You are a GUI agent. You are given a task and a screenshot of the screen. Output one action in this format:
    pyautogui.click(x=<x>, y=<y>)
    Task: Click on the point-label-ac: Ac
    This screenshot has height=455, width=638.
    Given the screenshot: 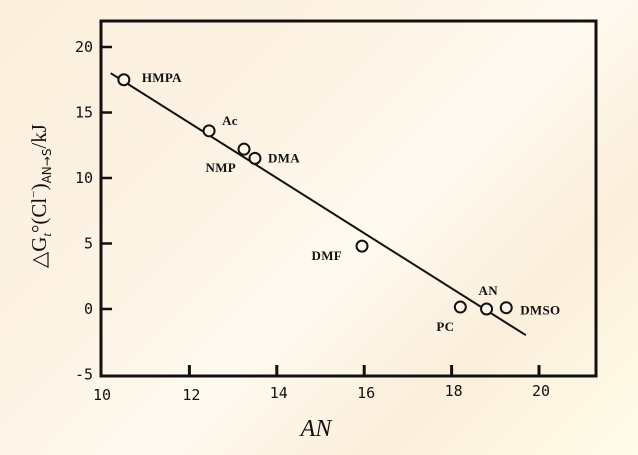 What is the action you would take?
    pyautogui.click(x=230, y=120)
    